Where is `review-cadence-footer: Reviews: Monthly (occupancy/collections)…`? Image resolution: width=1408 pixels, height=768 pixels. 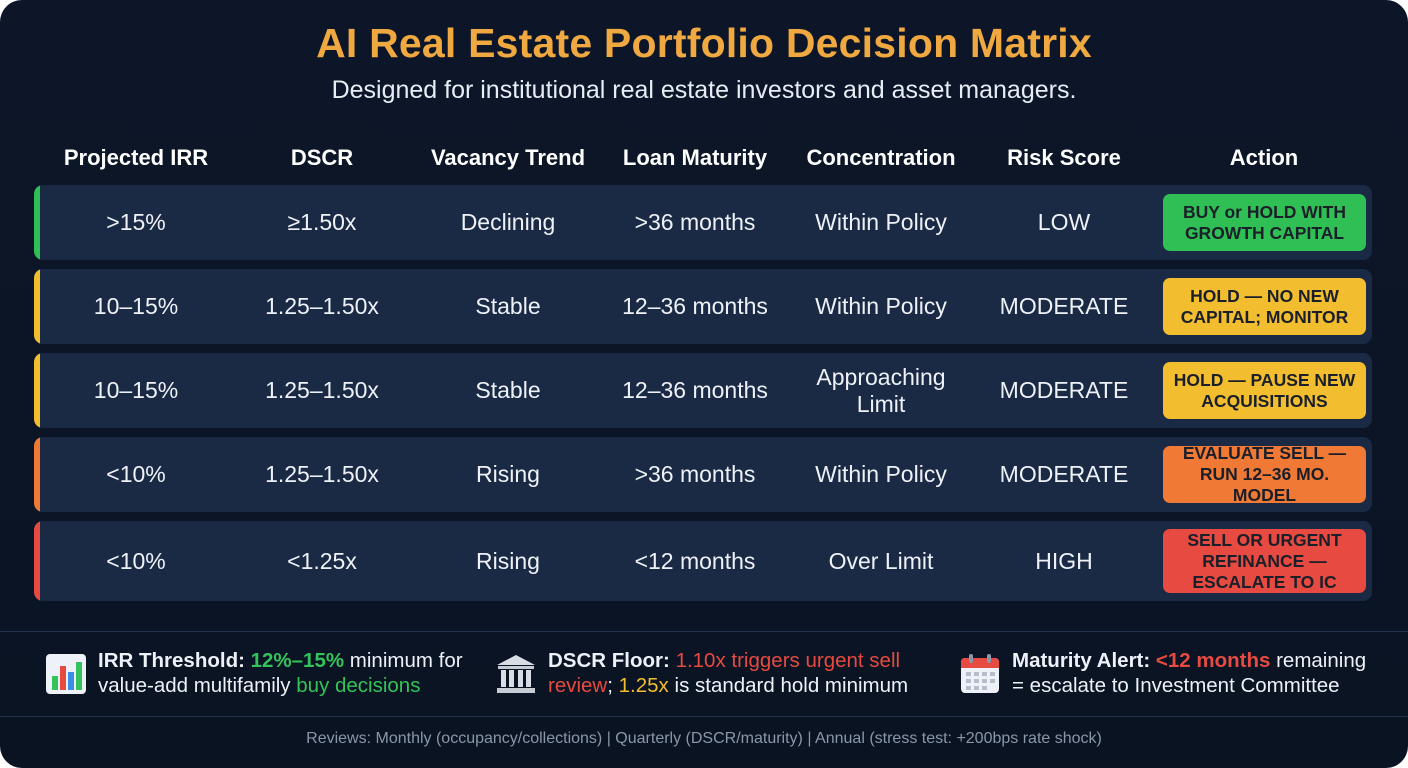 review-cadence-footer: Reviews: Monthly (occupancy/collections)… is located at coordinates (704, 738).